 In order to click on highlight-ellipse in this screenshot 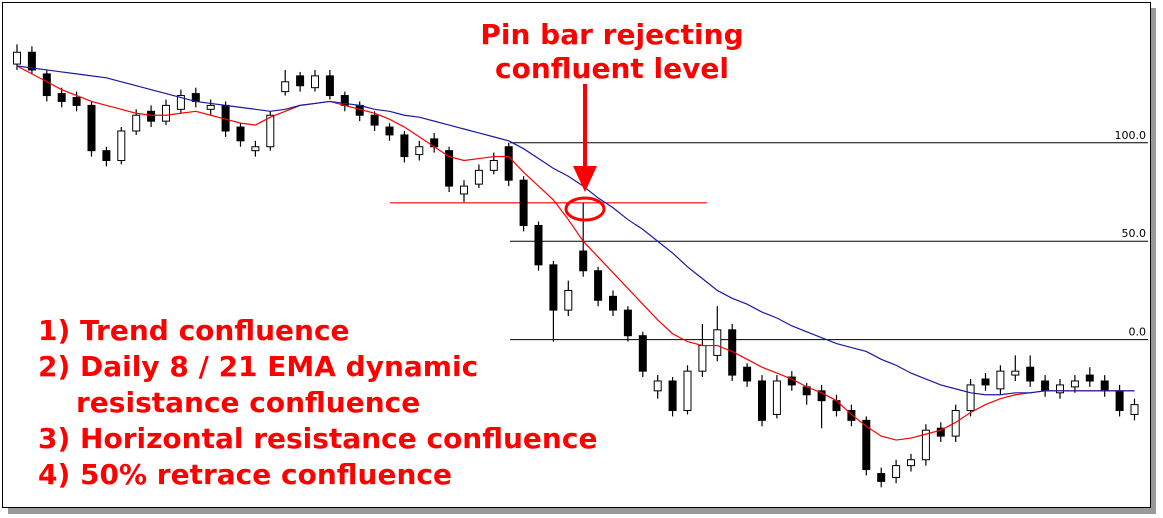, I will do `click(585, 209)`.